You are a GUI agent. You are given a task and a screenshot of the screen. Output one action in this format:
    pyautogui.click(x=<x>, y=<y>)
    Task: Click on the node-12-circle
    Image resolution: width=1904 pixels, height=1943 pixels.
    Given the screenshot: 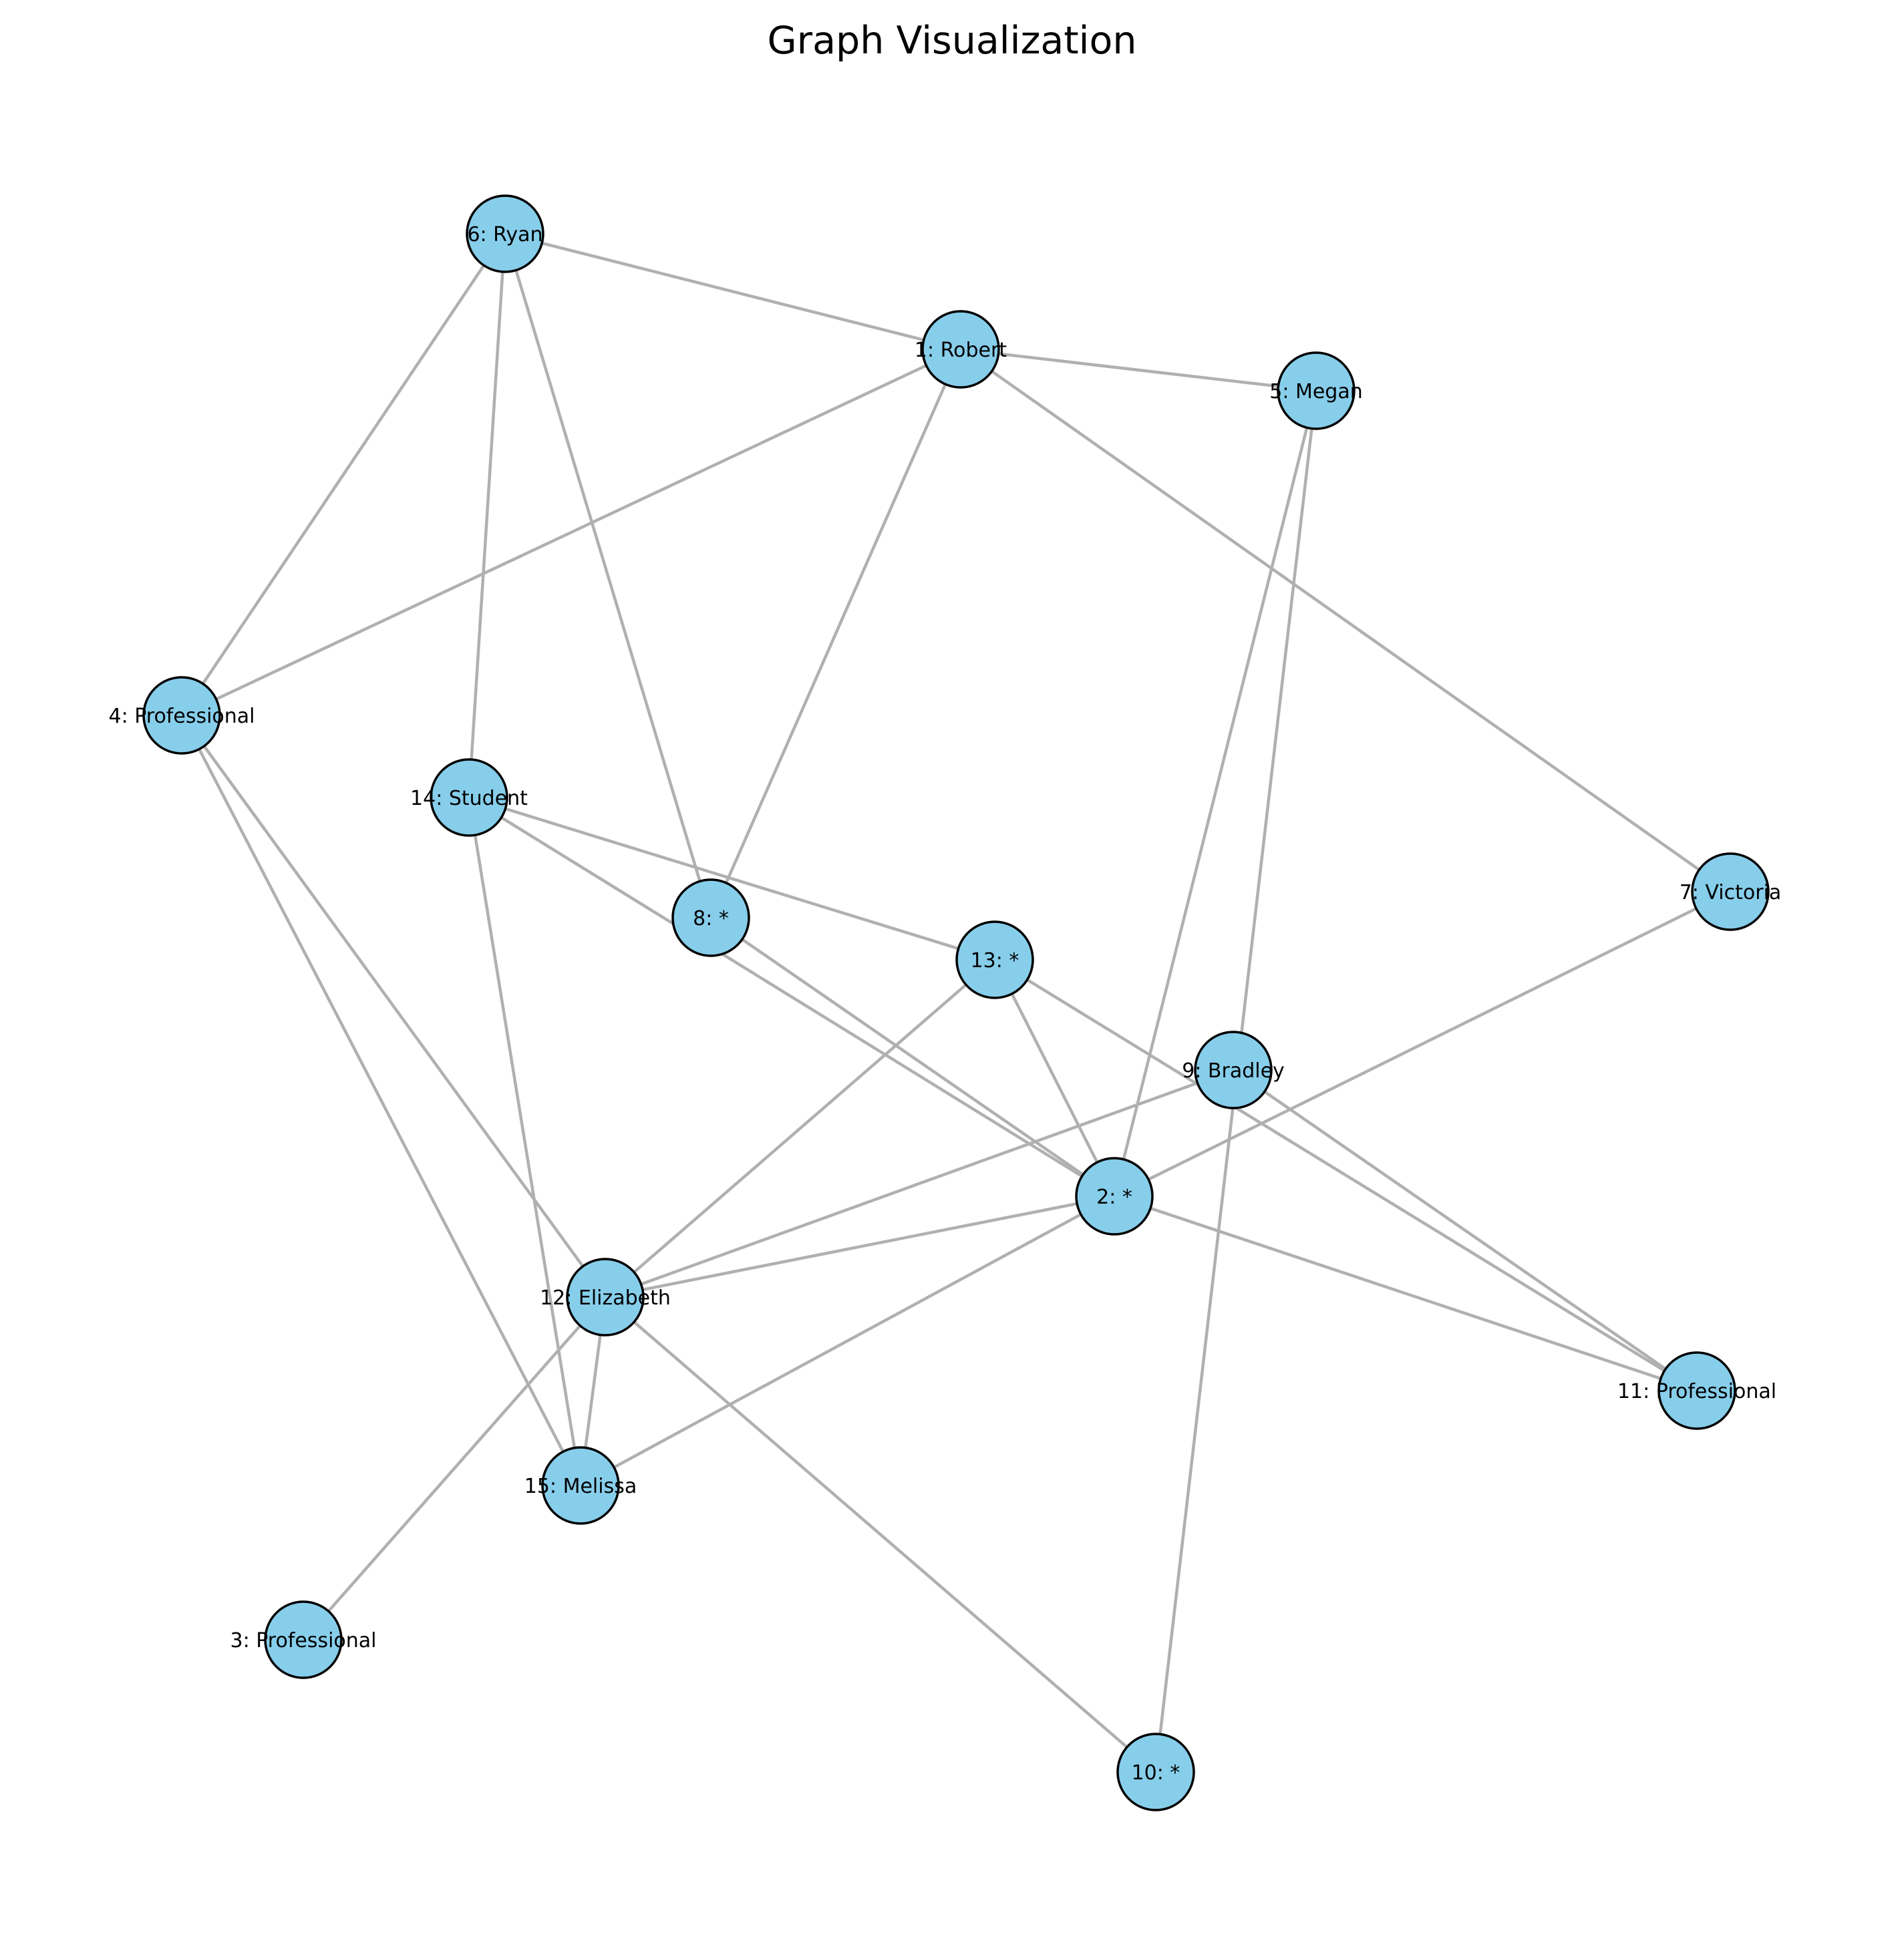 What is the action you would take?
    pyautogui.click(x=605, y=1297)
    